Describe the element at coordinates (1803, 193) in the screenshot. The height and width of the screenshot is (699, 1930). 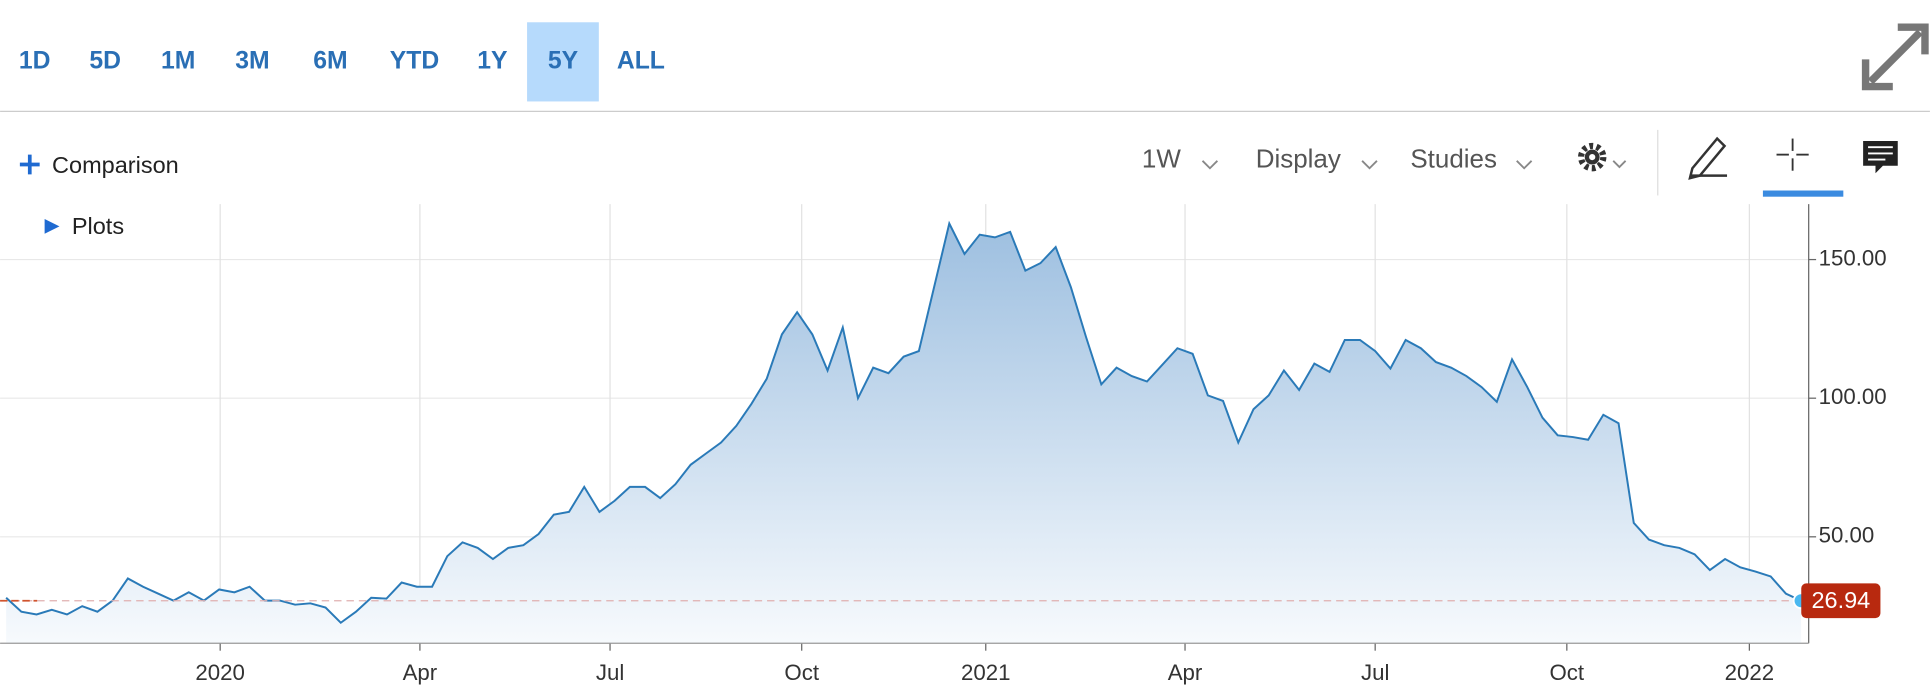
I see `active-tool-underline` at that location.